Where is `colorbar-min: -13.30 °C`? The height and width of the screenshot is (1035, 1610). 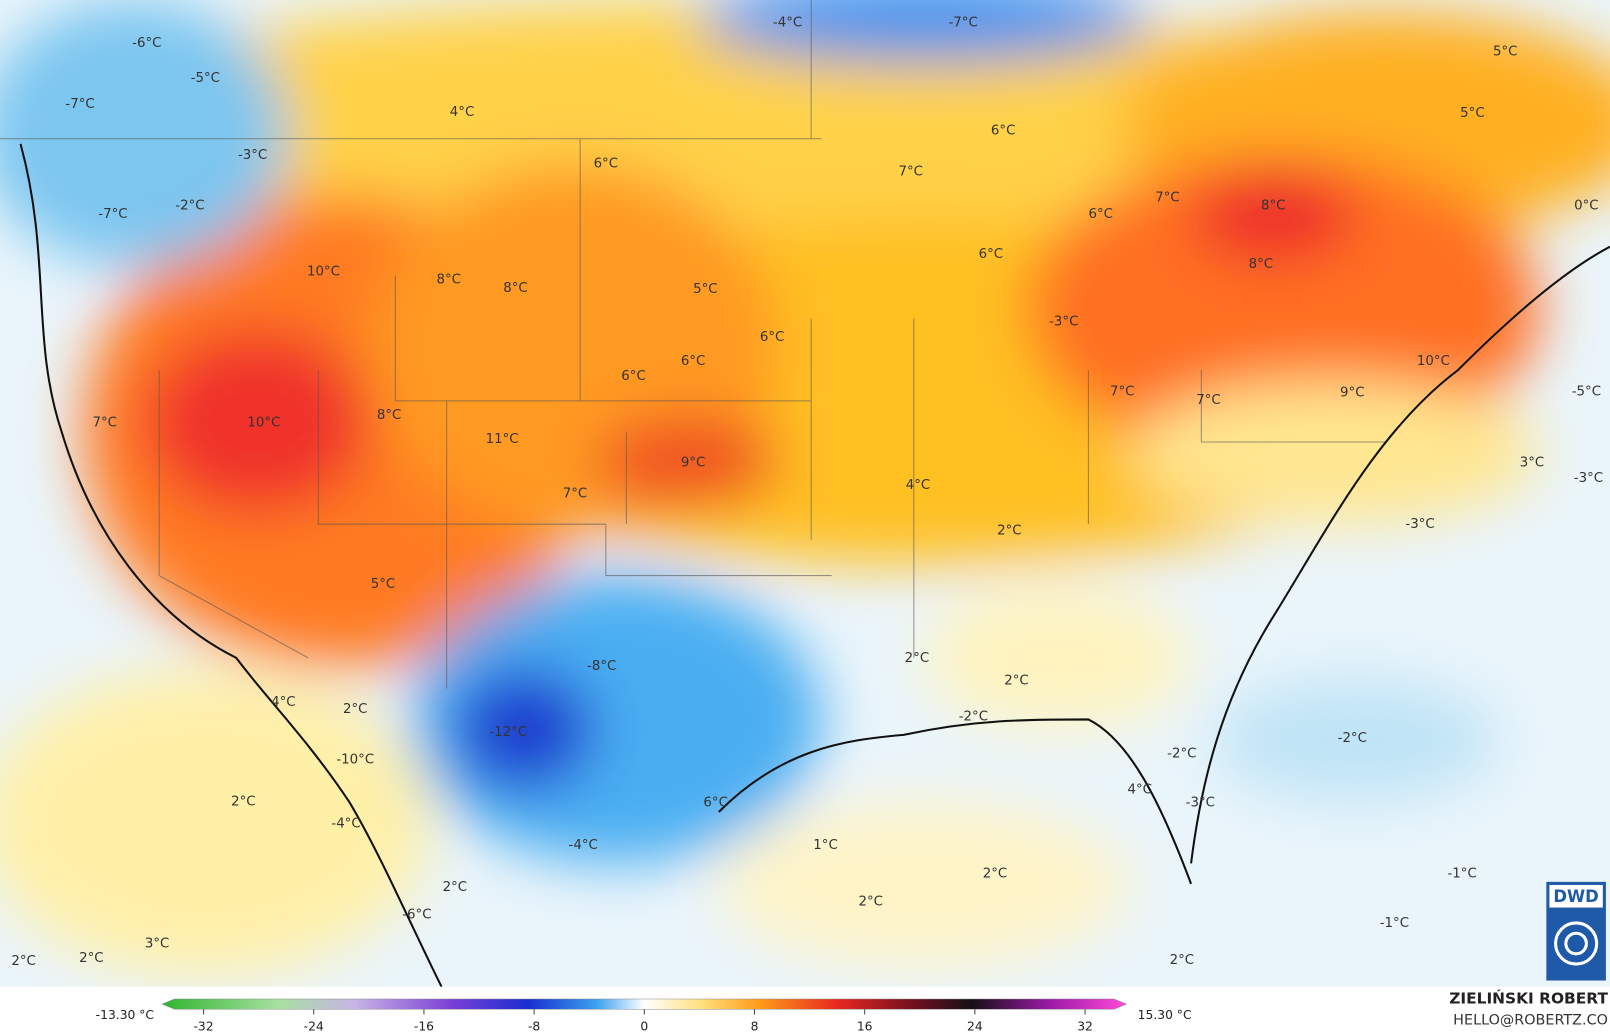 colorbar-min: -13.30 °C is located at coordinates (125, 1015).